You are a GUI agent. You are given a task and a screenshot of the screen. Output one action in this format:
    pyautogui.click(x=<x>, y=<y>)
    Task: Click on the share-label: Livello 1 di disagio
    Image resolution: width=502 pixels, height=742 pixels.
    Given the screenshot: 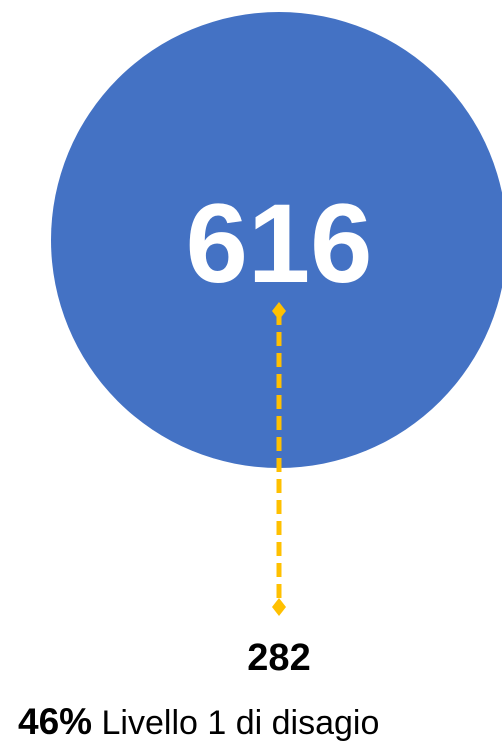 What is the action you would take?
    pyautogui.click(x=241, y=723)
    